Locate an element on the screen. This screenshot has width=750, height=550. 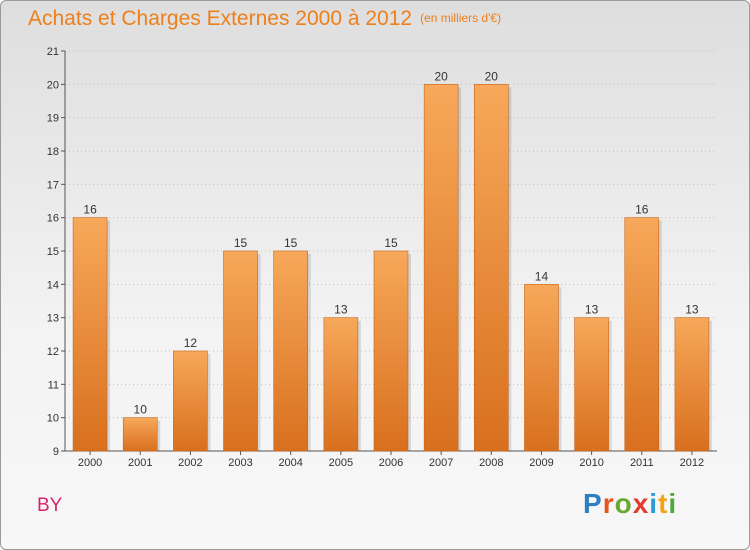
x-tick-label: 2005 is located at coordinates (341, 463).